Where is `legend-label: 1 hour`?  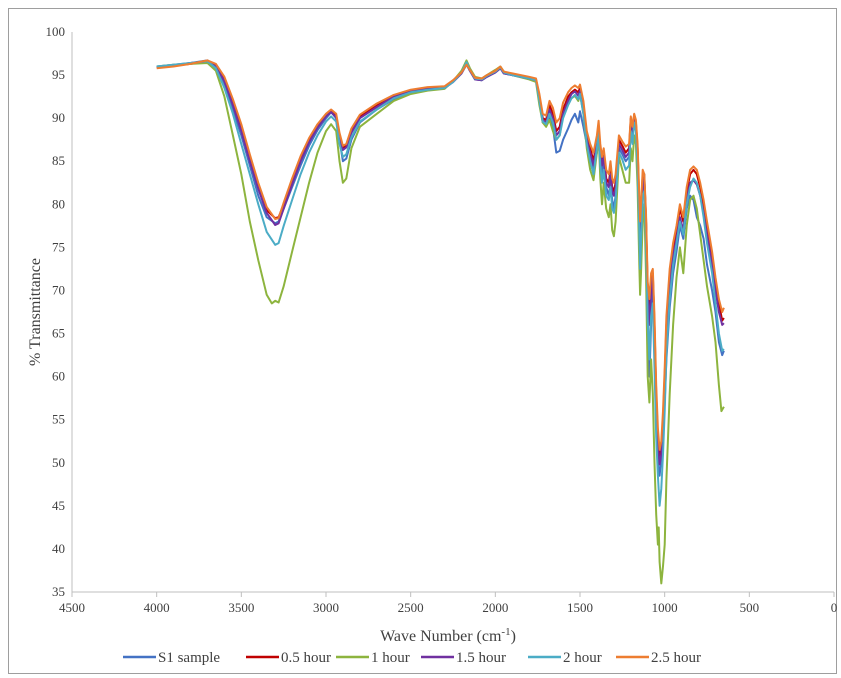
legend-label: 1 hour is located at coordinates (390, 658).